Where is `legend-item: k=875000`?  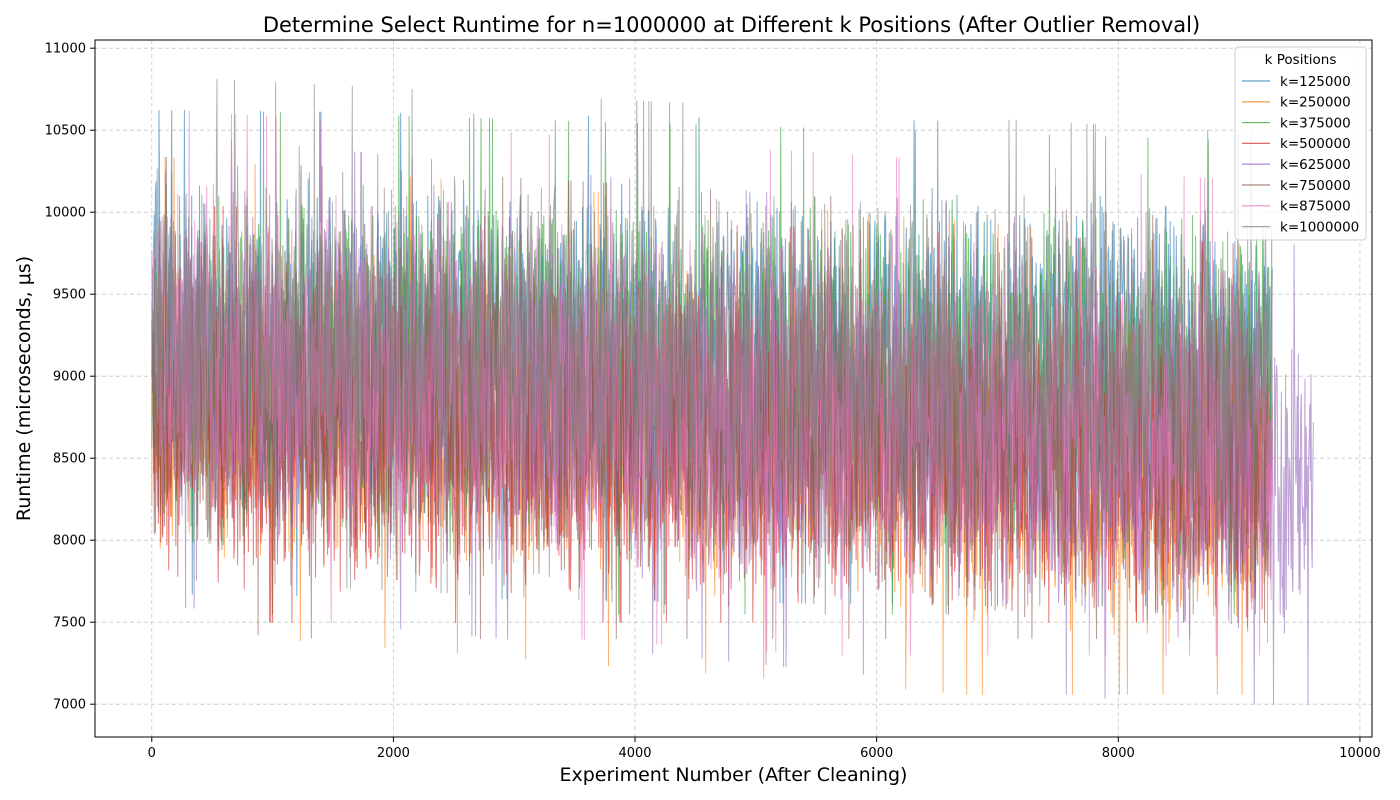
legend-item: k=875000 is located at coordinates (1296, 207).